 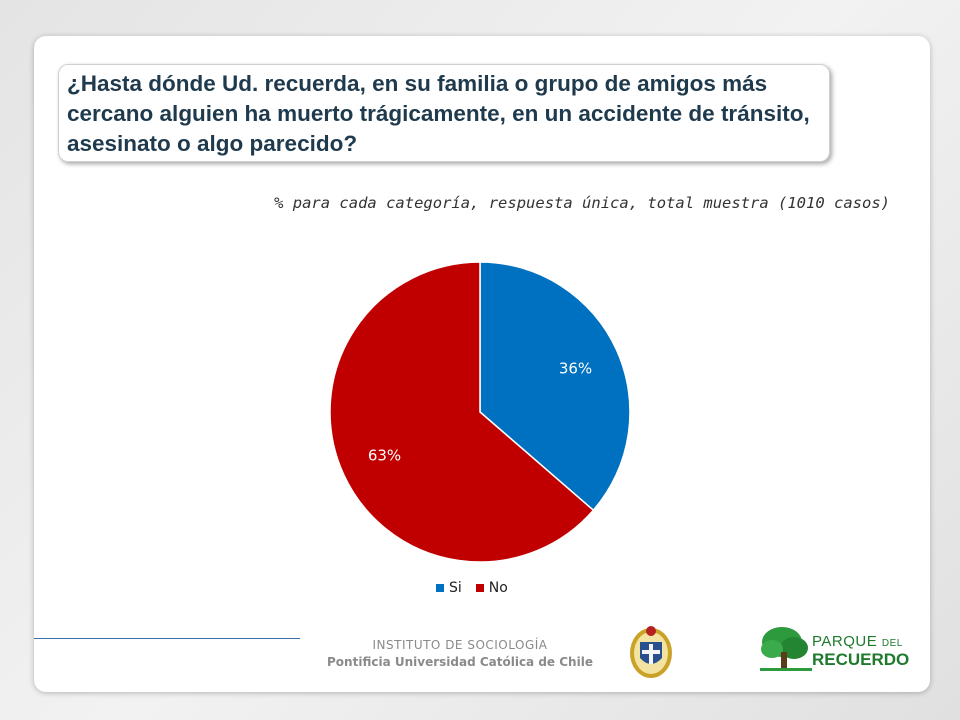 What do you see at coordinates (479, 588) in the screenshot?
I see `legend-swatch-no` at bounding box center [479, 588].